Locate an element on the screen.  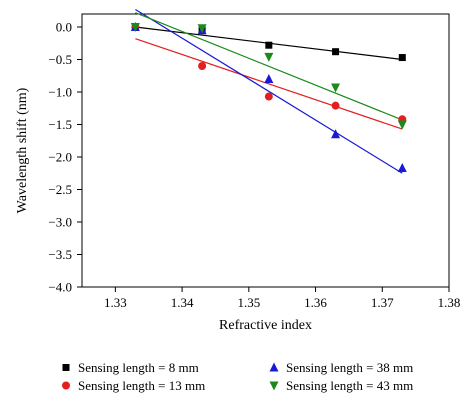
legend-label: Sensing length = 38 mm is located at coordinates (349, 367).